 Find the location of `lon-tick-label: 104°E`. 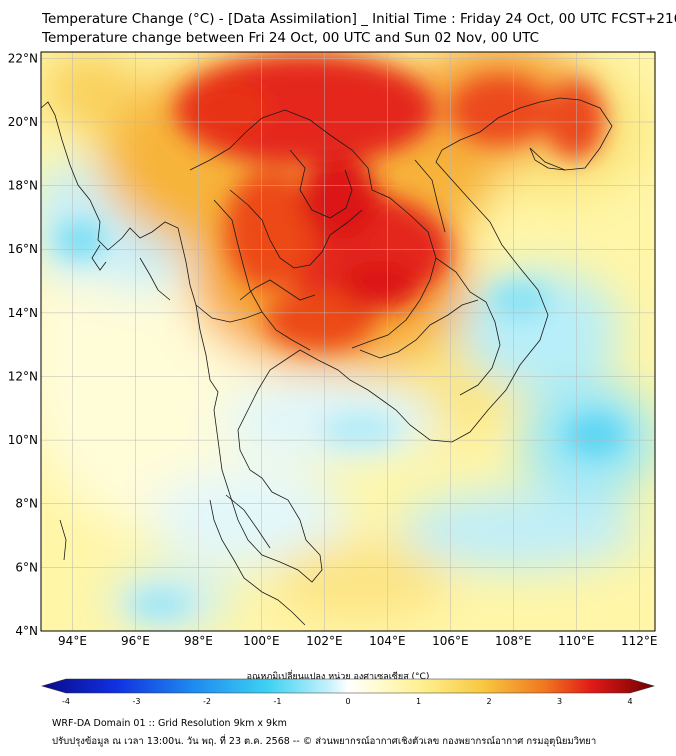

lon-tick-label: 104°E is located at coordinates (387, 641).